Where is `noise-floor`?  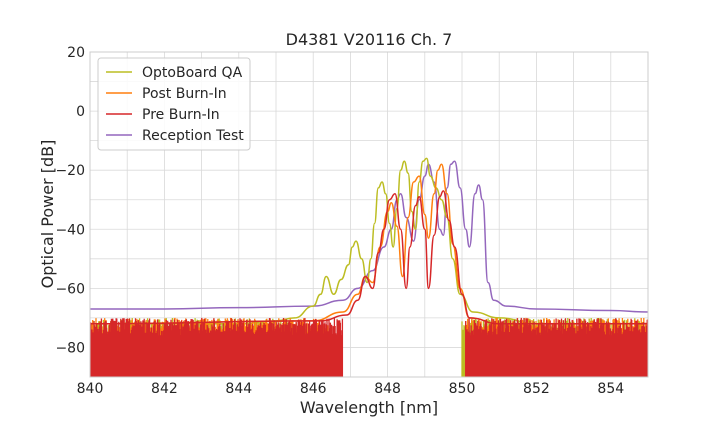
noise-floor is located at coordinates (369, 347).